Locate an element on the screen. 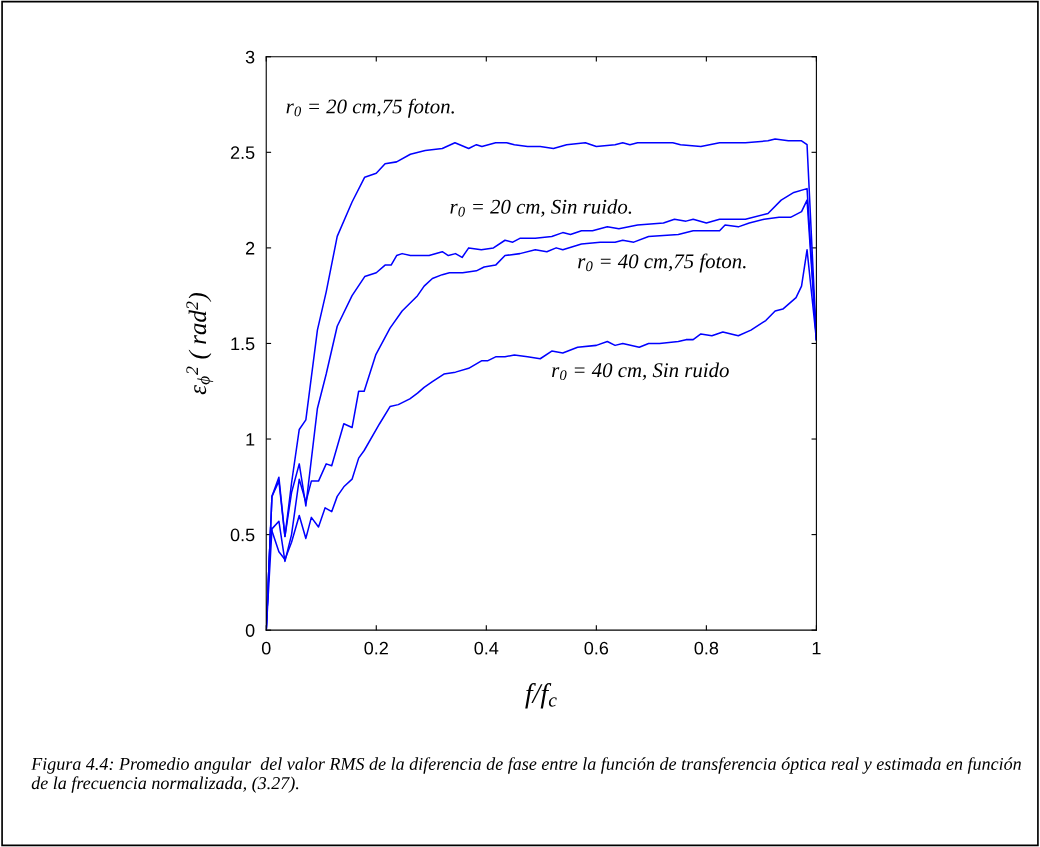  annotation: r$_{0}$ = 40 cm, Sin ruido is located at coordinates (640, 371).